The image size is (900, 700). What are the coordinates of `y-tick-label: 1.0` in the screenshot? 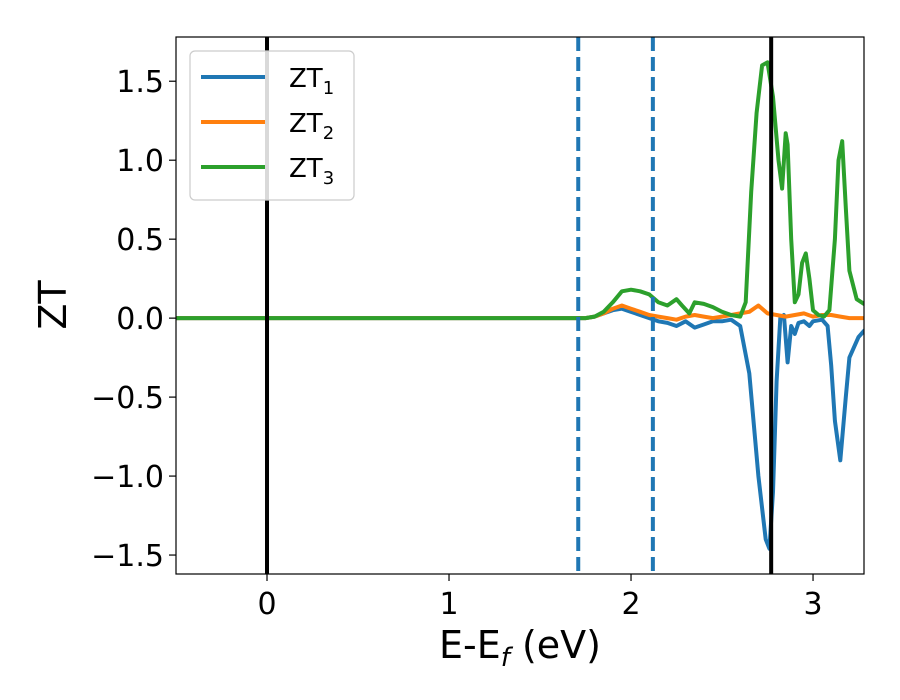 It's located at (140, 161).